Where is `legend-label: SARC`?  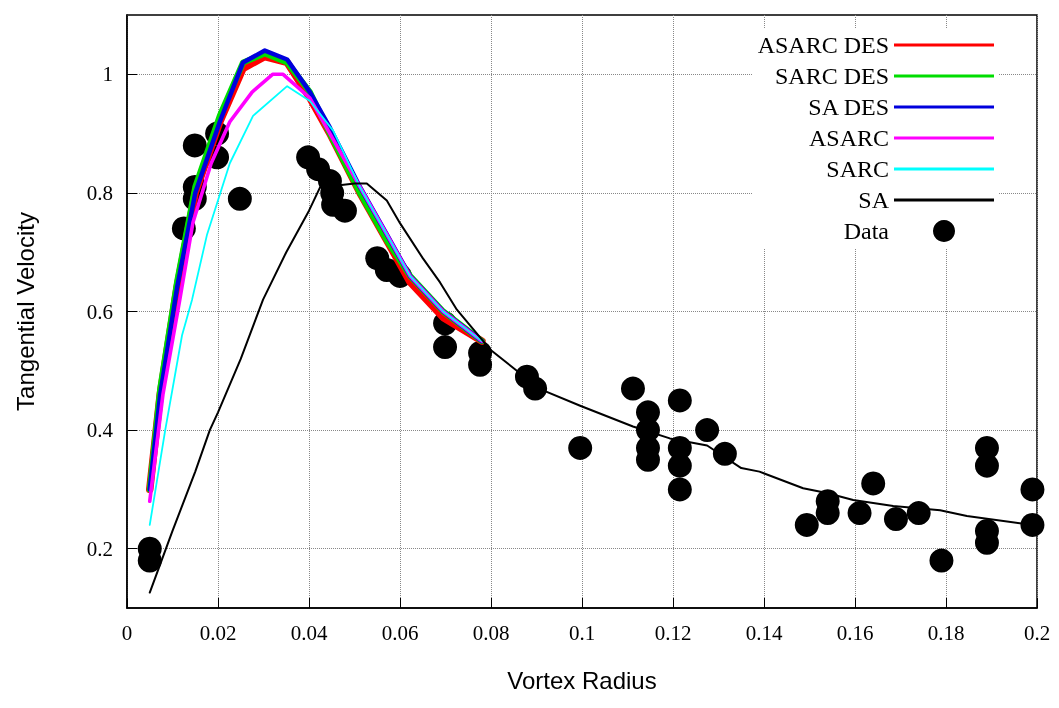
legend-label: SARC is located at coordinates (857, 169).